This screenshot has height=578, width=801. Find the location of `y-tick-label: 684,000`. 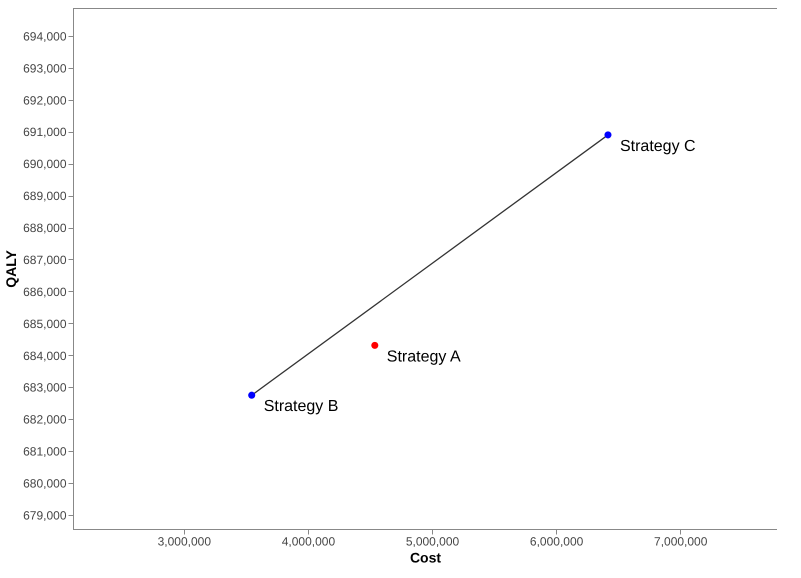

y-tick-label: 684,000 is located at coordinates (45, 355).